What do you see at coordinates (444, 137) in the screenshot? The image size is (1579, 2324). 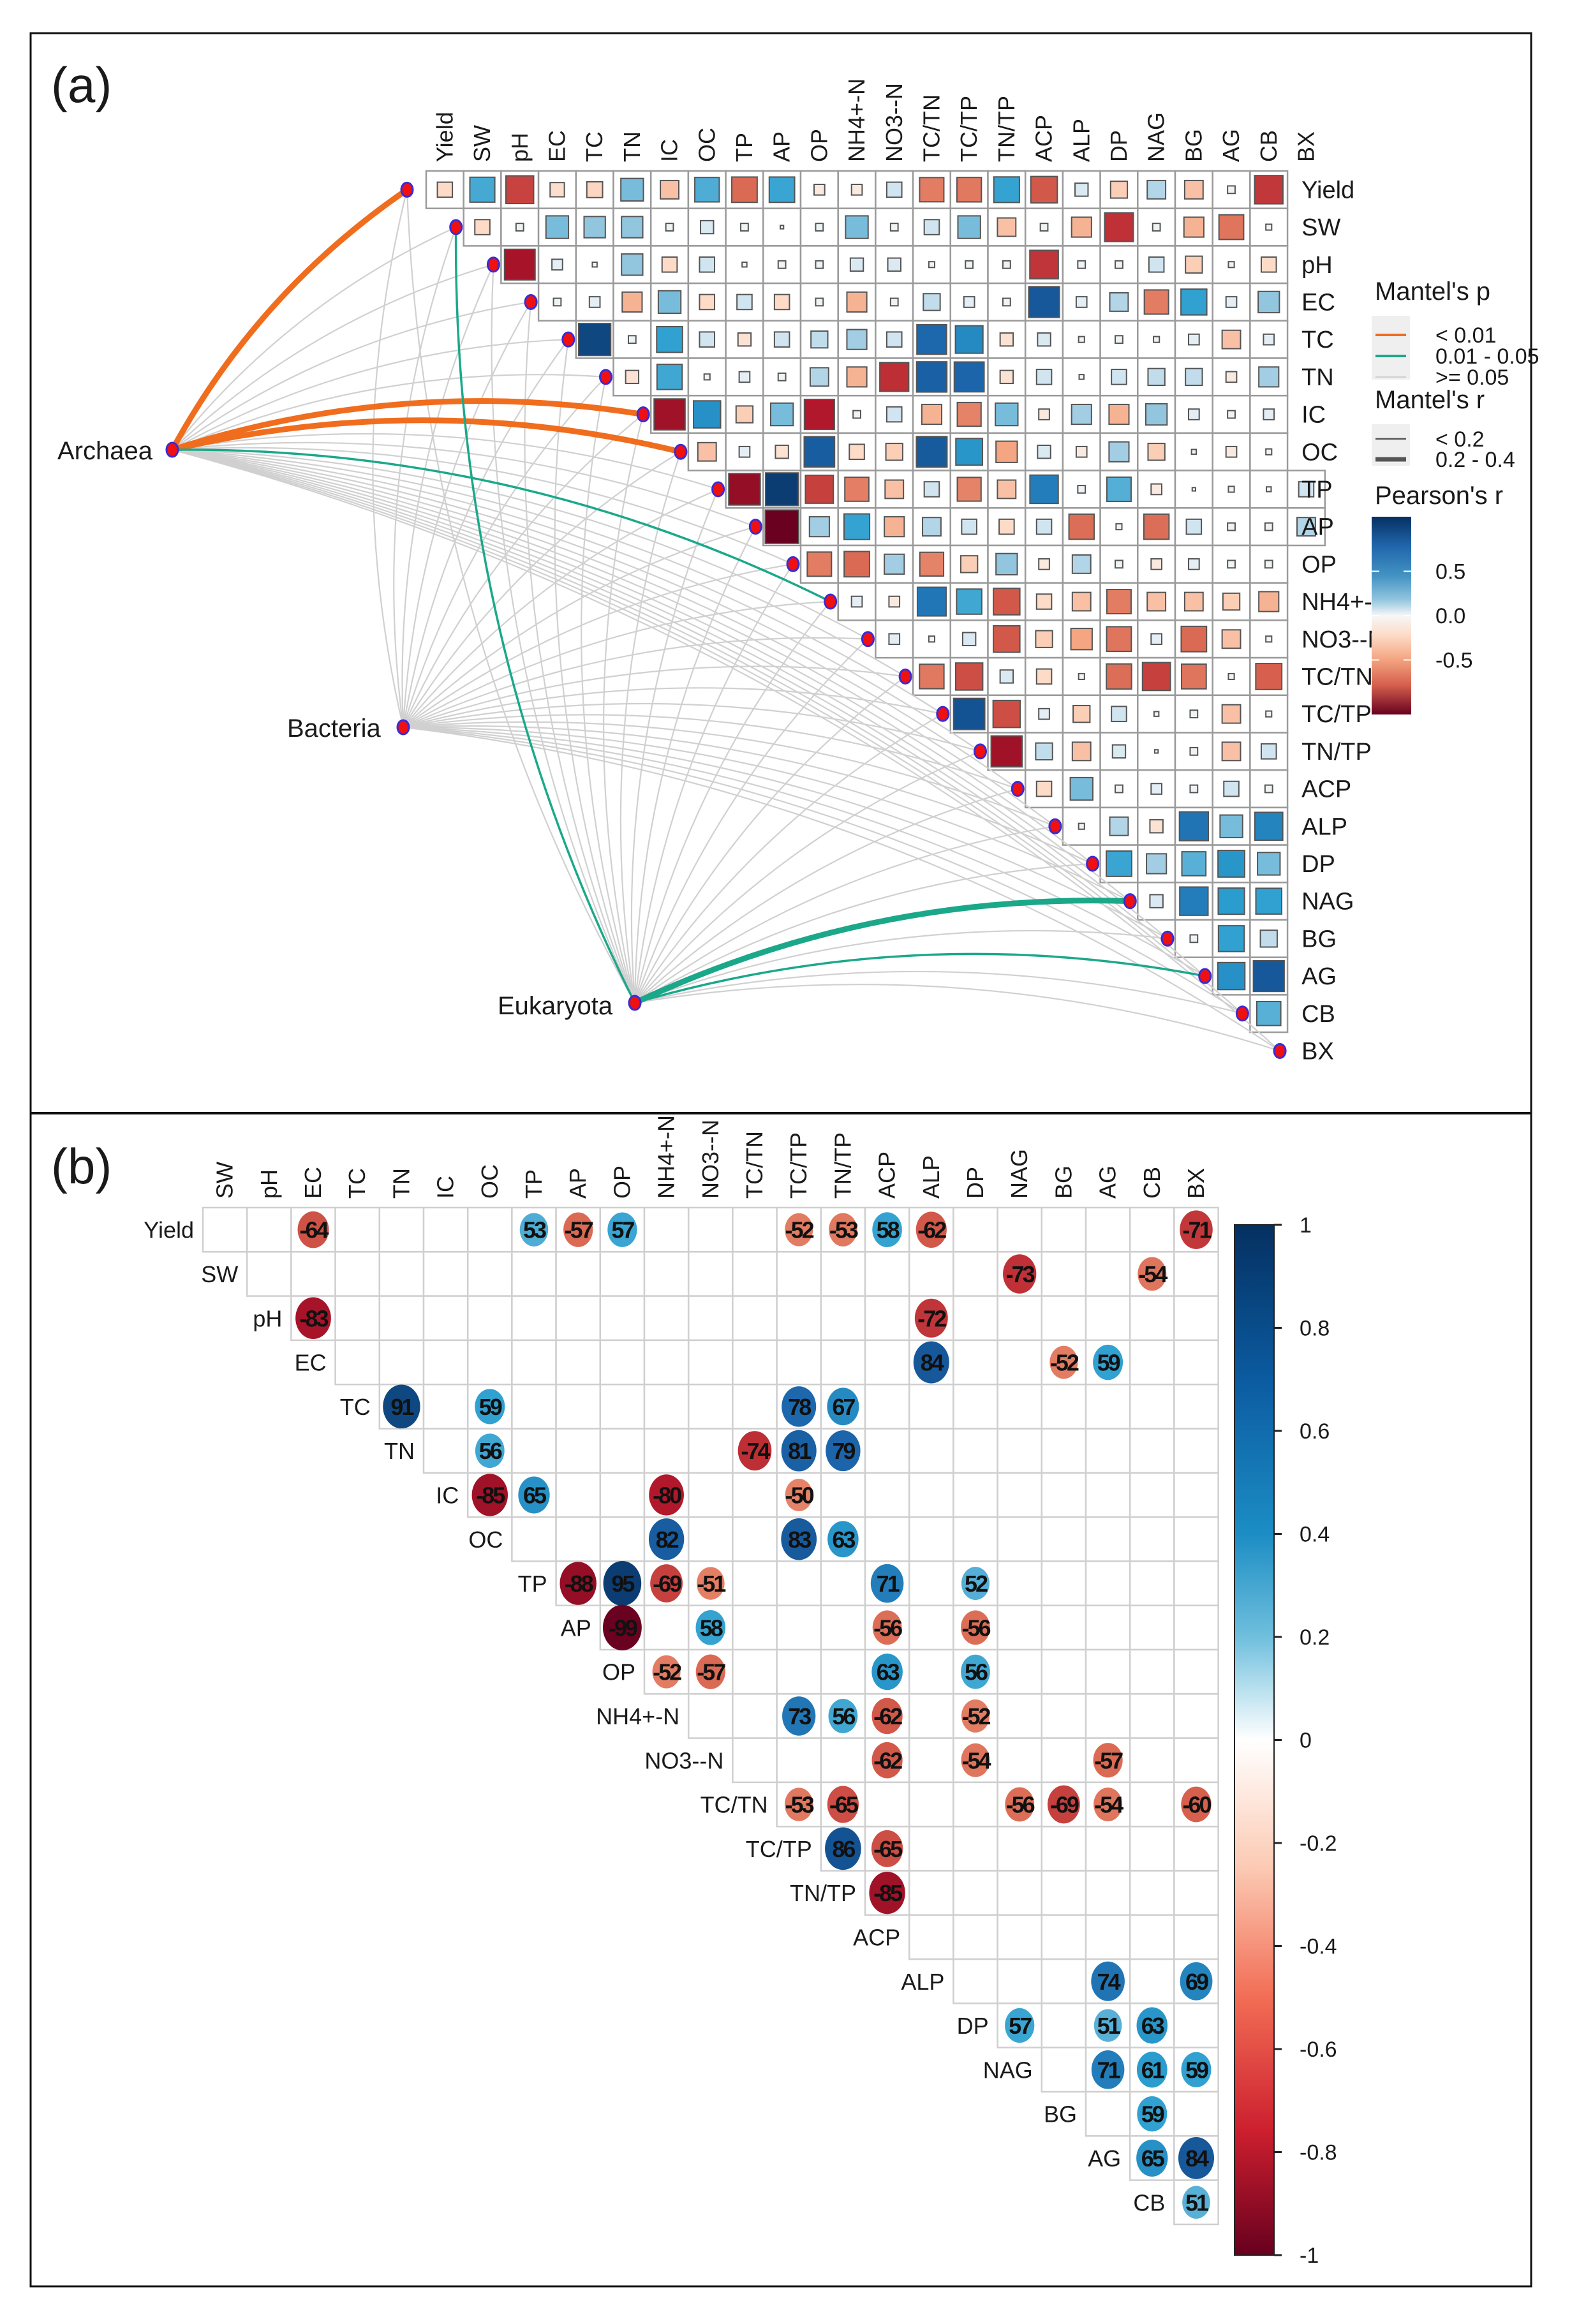 I see `column-label-yield: Yield` at bounding box center [444, 137].